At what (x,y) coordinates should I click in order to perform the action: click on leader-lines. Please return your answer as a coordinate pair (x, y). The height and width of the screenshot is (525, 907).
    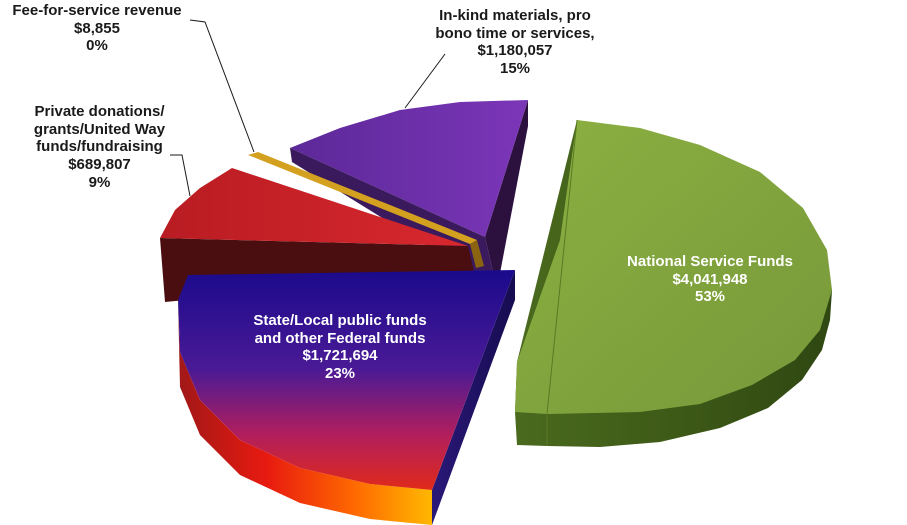
    Looking at the image, I should click on (308, 108).